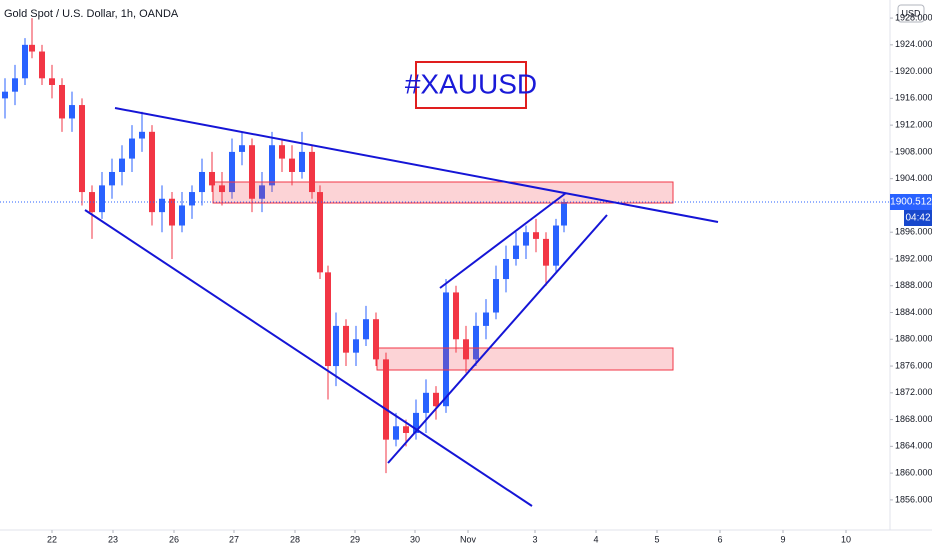  I want to click on y-tick-label: 1908.000, so click(913, 151).